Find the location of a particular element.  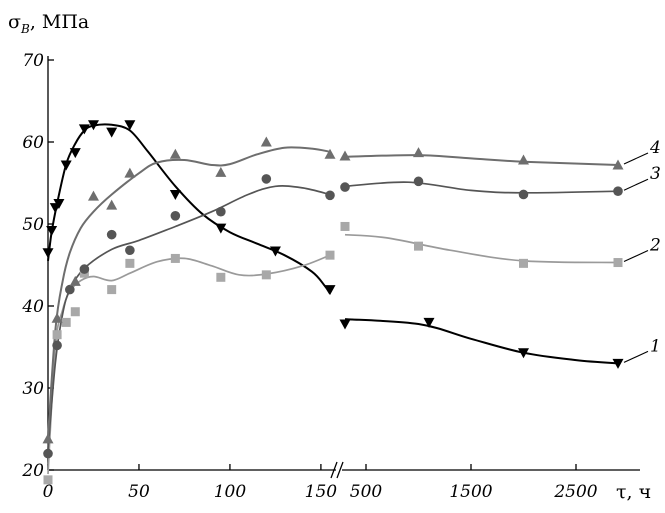

series-1-leader-line is located at coordinates (636, 356).